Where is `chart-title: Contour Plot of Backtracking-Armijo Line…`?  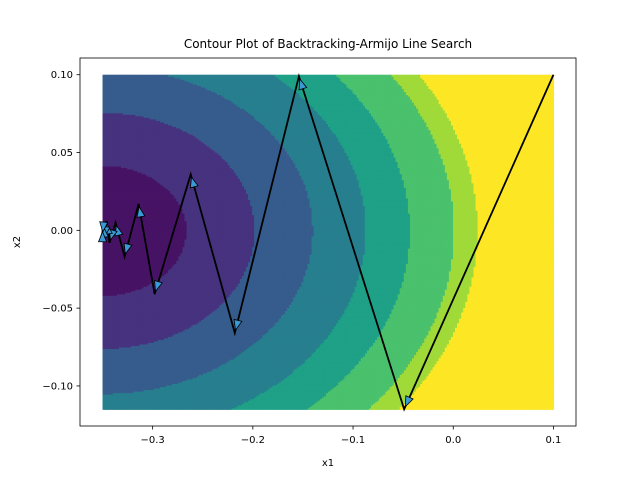 chart-title: Contour Plot of Backtracking-Armijo Line… is located at coordinates (328, 44).